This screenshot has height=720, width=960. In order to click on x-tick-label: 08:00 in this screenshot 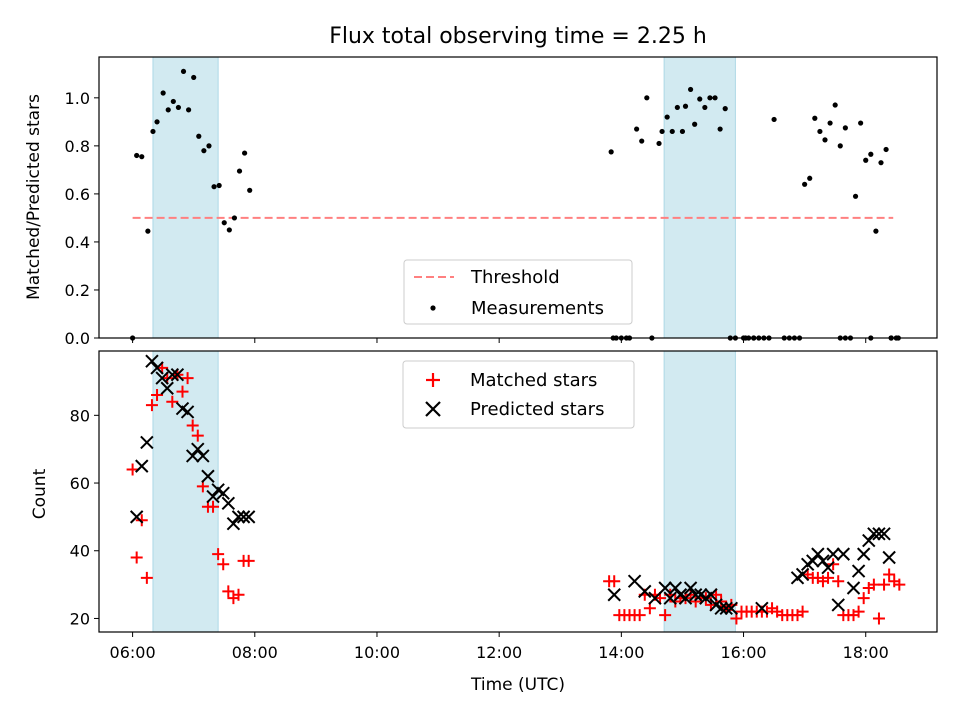, I will do `click(255, 652)`.